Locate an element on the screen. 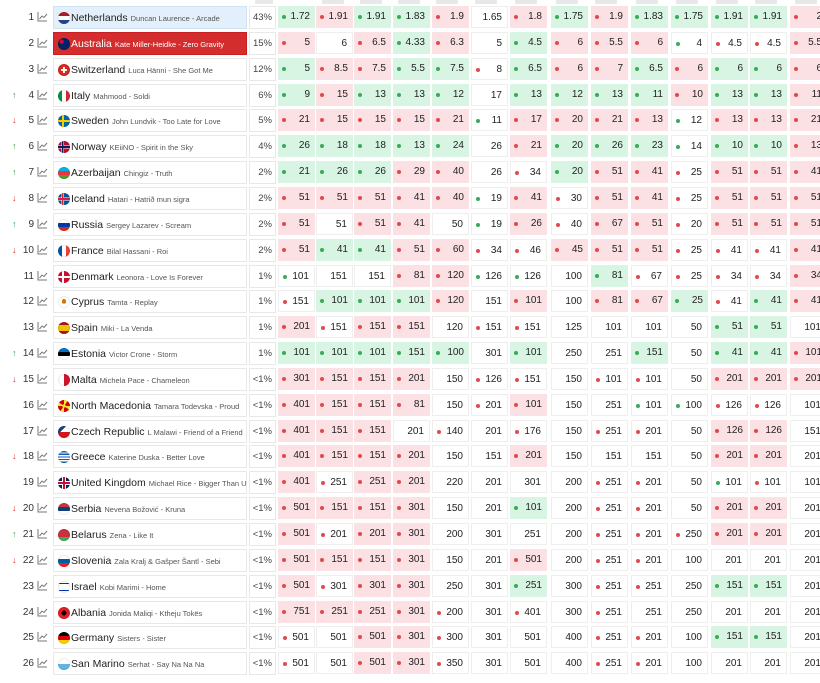 This screenshot has width=820, height=683. odds-cell: 300 is located at coordinates (569, 611).